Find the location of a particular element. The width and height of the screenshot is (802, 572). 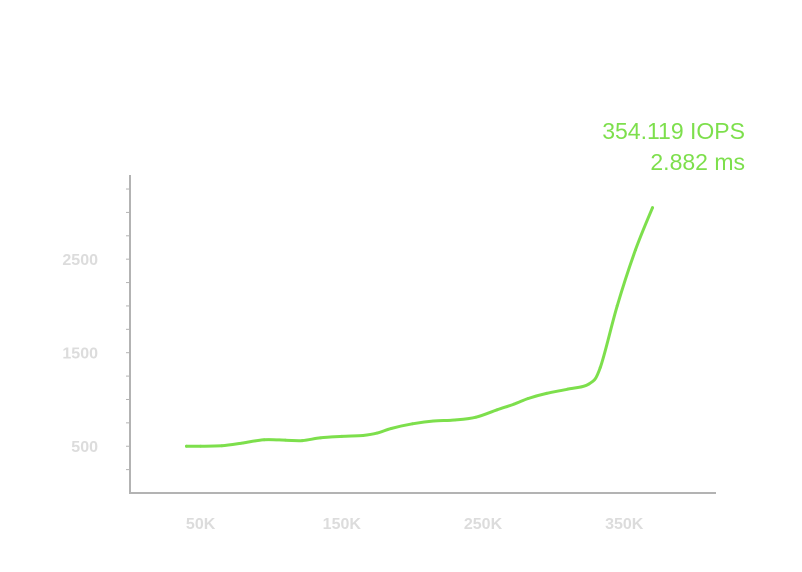

x-tick-labels: 50K 150K 250K 350K is located at coordinates (415, 524).